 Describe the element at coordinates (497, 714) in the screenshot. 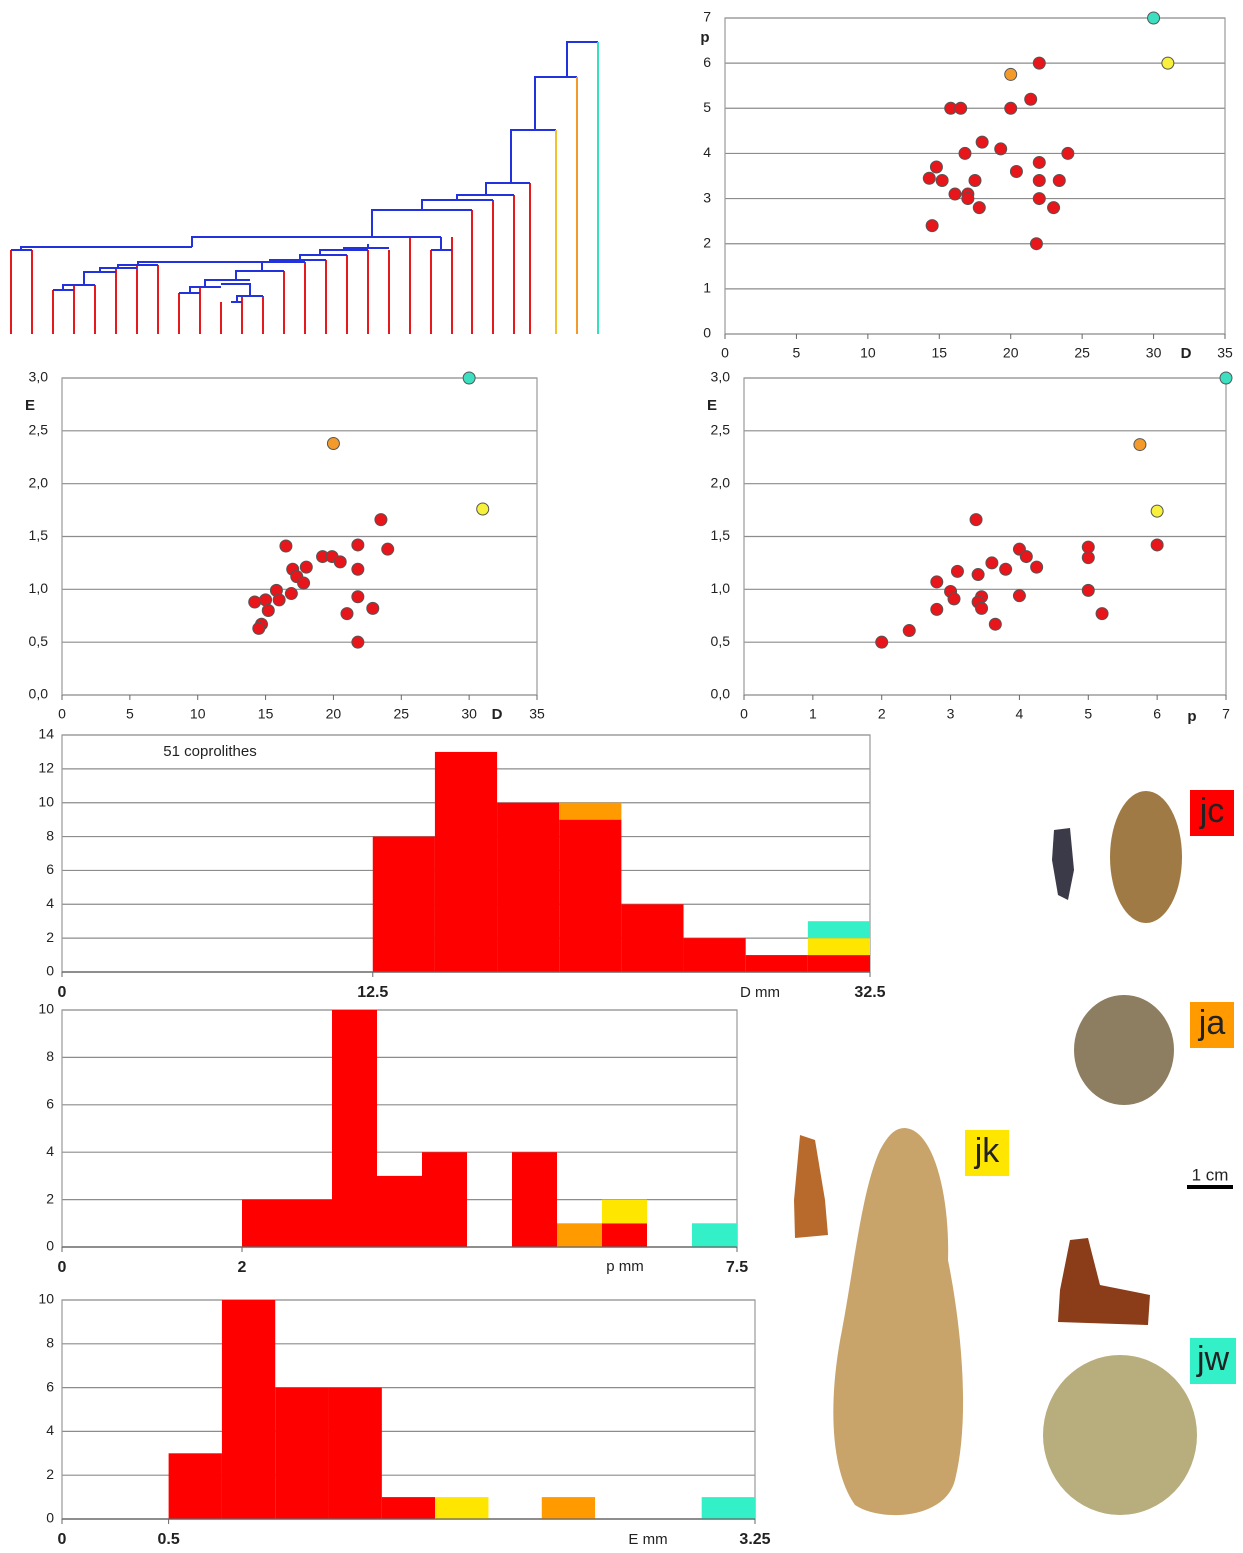

I see `x-axis-label: D` at that location.